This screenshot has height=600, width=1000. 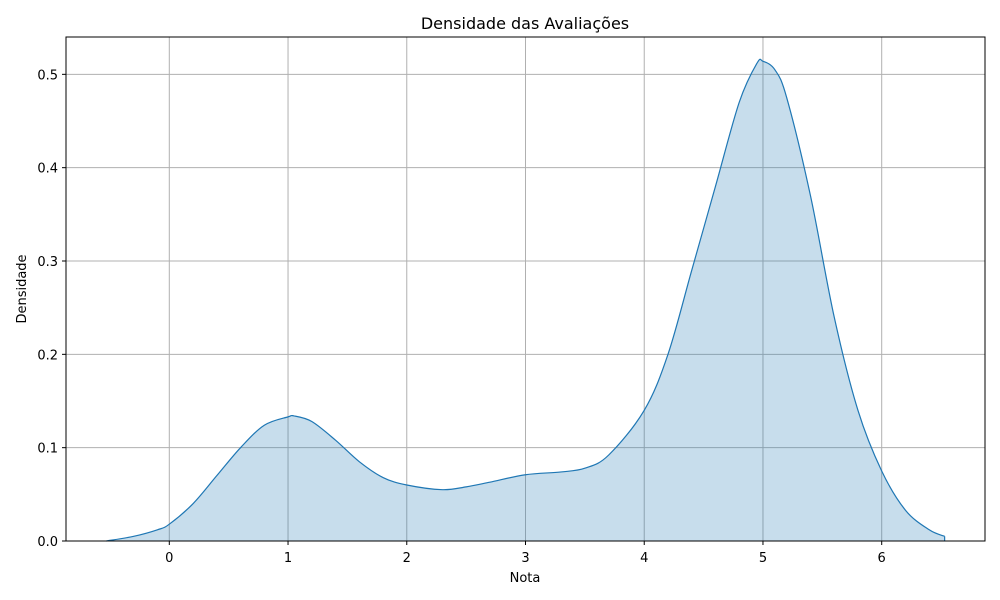 What do you see at coordinates (47, 262) in the screenshot?
I see `y-tick-label: 0.3` at bounding box center [47, 262].